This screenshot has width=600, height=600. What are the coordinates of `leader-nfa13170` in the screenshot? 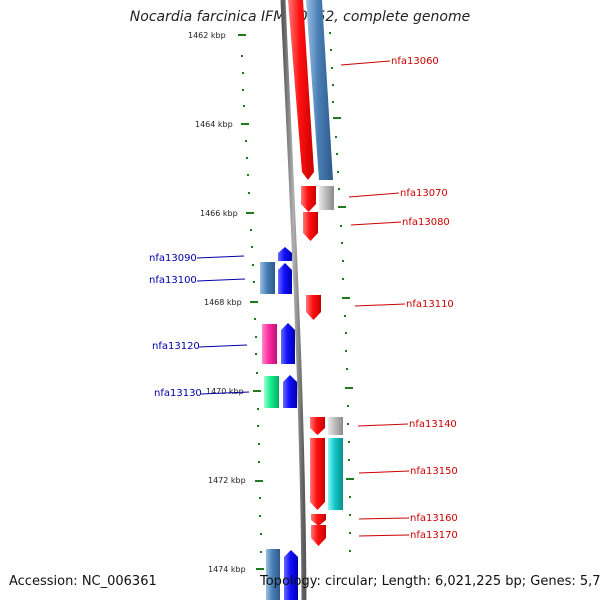 It's located at (384, 535).